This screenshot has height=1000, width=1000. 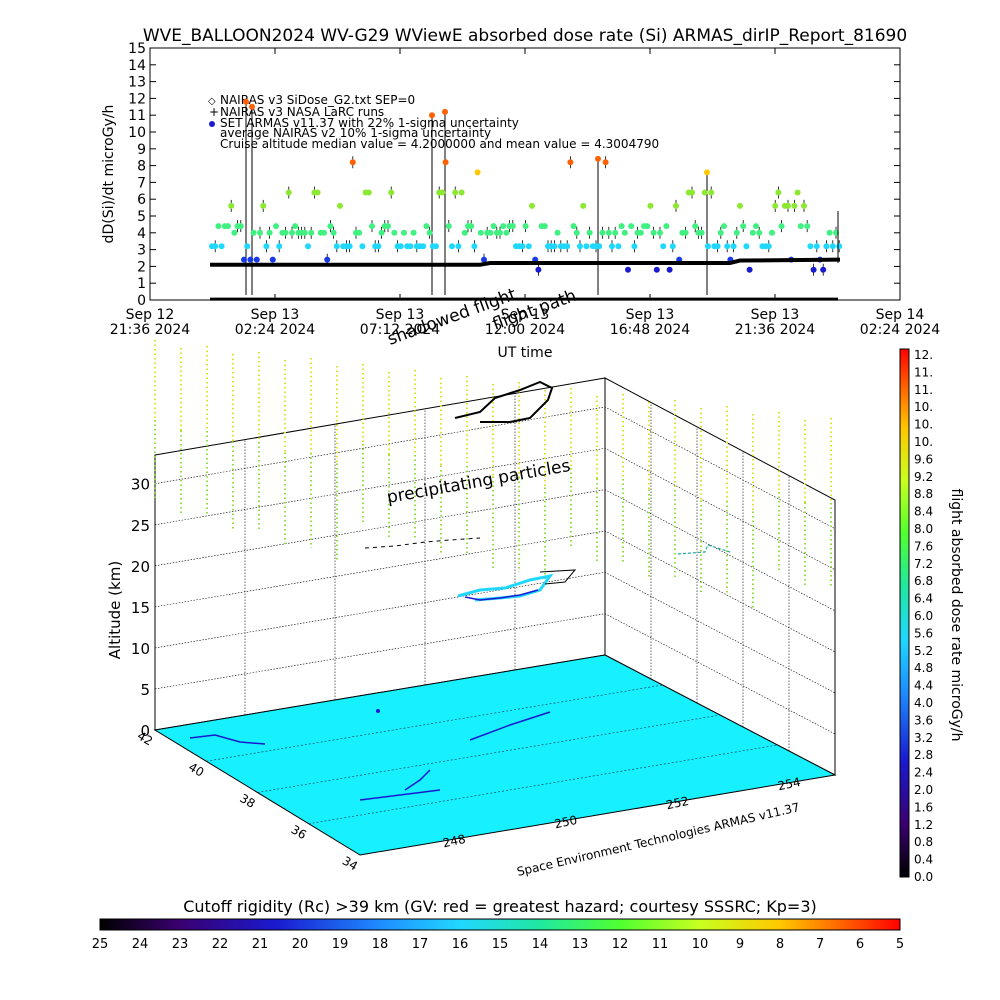 I want to click on altitude-tick-label: 15, so click(x=140, y=608).